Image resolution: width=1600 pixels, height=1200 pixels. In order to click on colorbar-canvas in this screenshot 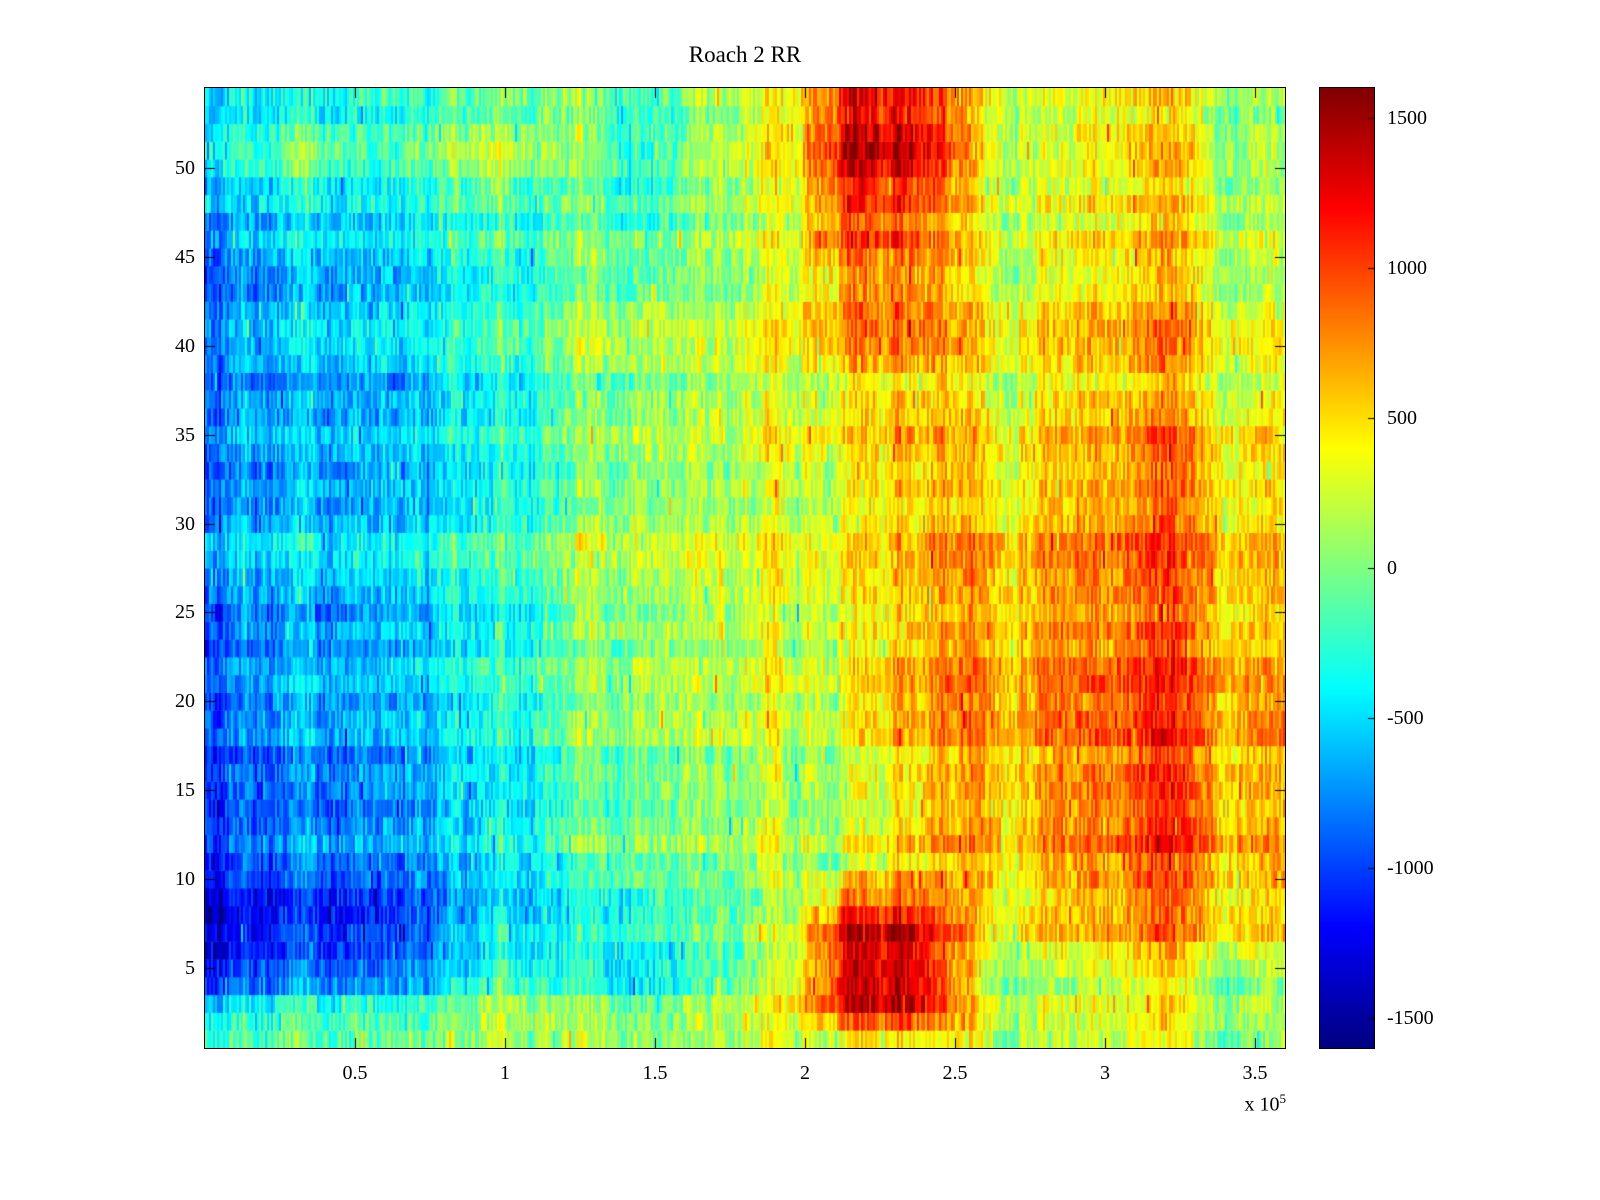, I will do `click(1347, 568)`.